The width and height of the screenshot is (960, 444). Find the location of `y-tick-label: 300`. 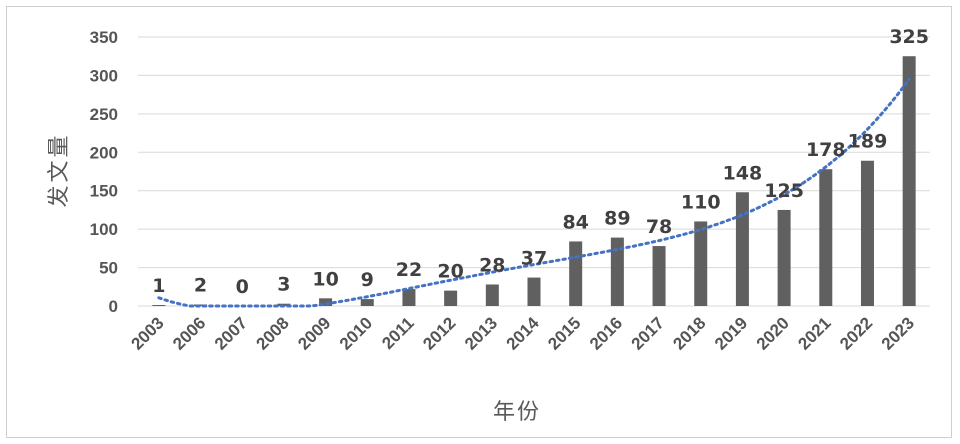

y-tick-label: 300 is located at coordinates (104, 75).